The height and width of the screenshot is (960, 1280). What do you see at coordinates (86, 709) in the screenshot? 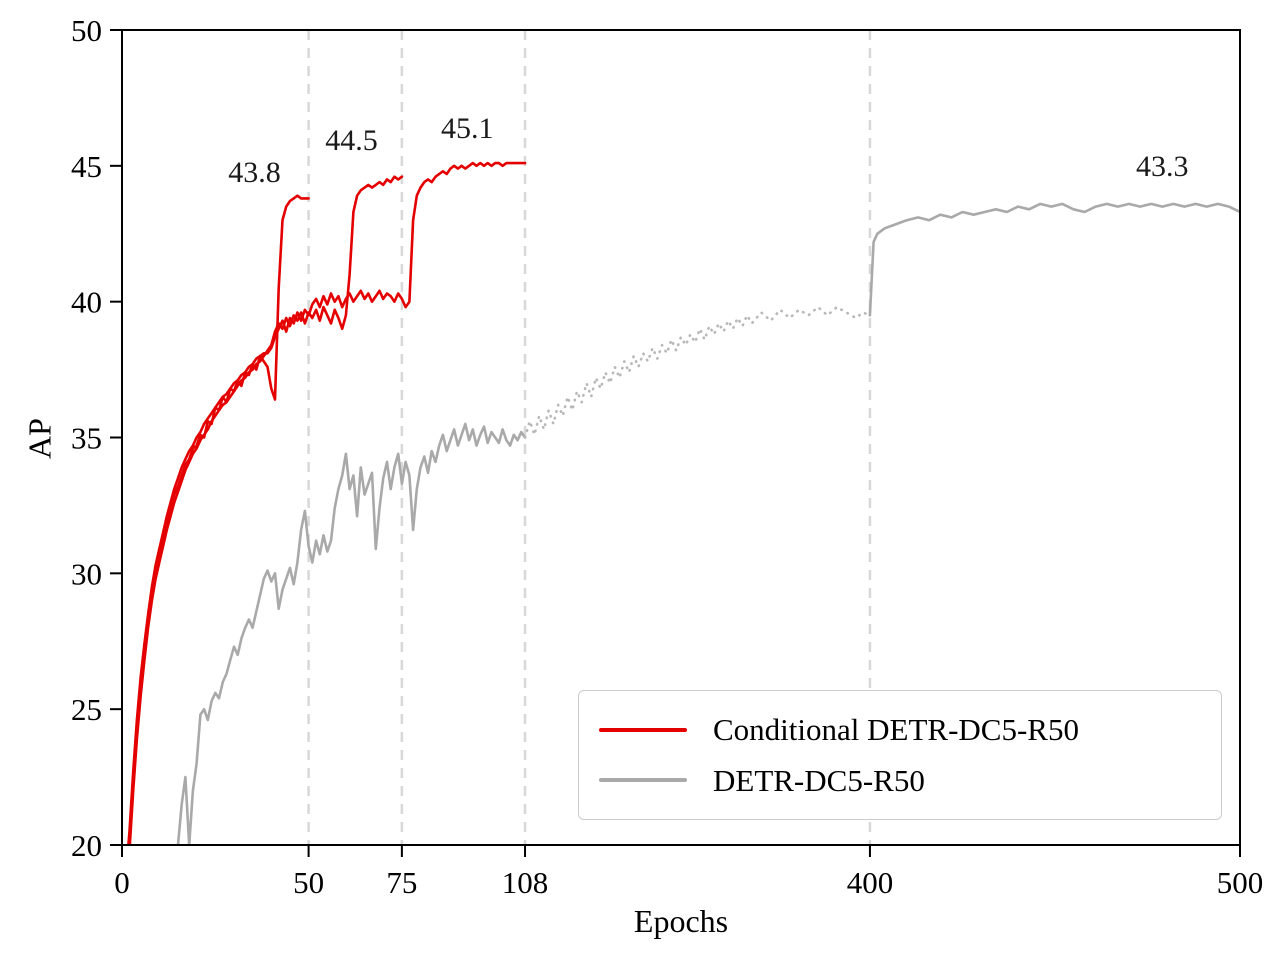
I see `y-tick-label-25: 25` at bounding box center [86, 709].